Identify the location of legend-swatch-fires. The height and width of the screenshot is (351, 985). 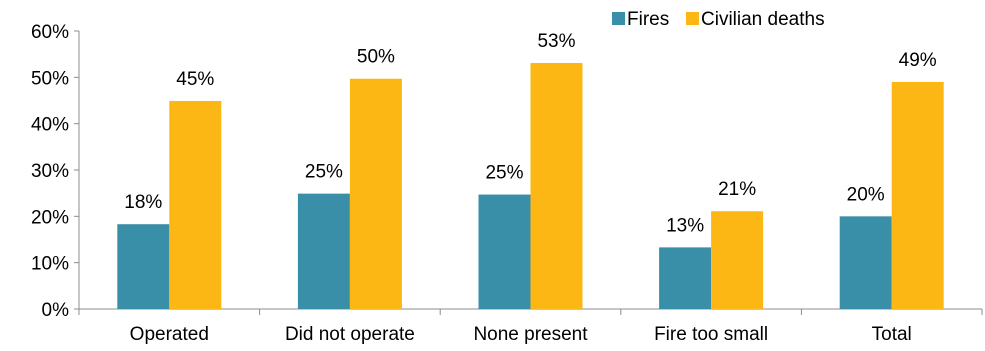
(618, 18).